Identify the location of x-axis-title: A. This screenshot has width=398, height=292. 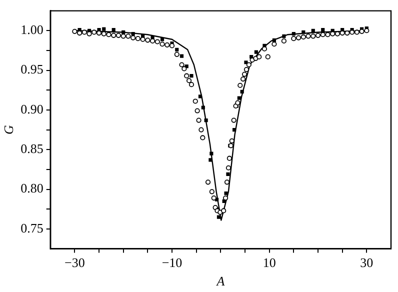
(220, 281).